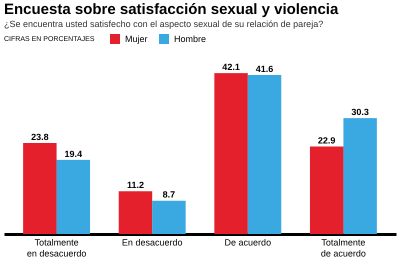  What do you see at coordinates (164, 24) in the screenshot?
I see `chart-subtitle: ¿Se encuentra usted satisfecho con el aspecto sexual de su relación de pareja?` at bounding box center [164, 24].